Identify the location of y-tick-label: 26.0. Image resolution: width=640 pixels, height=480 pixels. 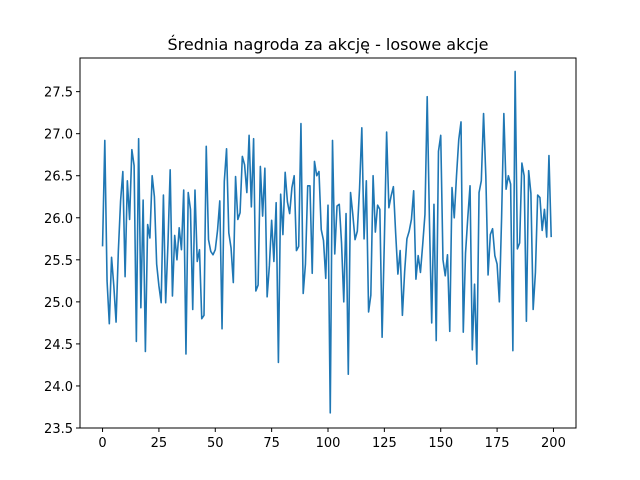
(58, 219).